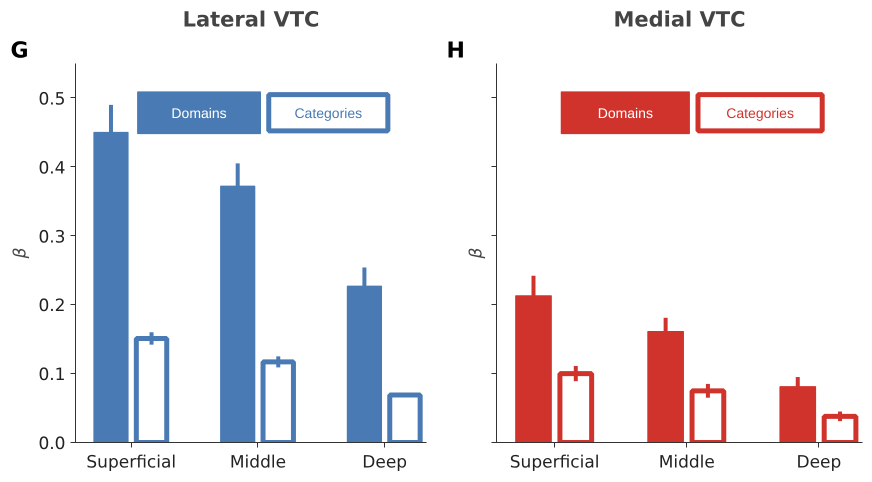 The width and height of the screenshot is (872, 482). Describe the element at coordinates (52, 237) in the screenshot. I see `y-tick-label: 0.3` at that location.